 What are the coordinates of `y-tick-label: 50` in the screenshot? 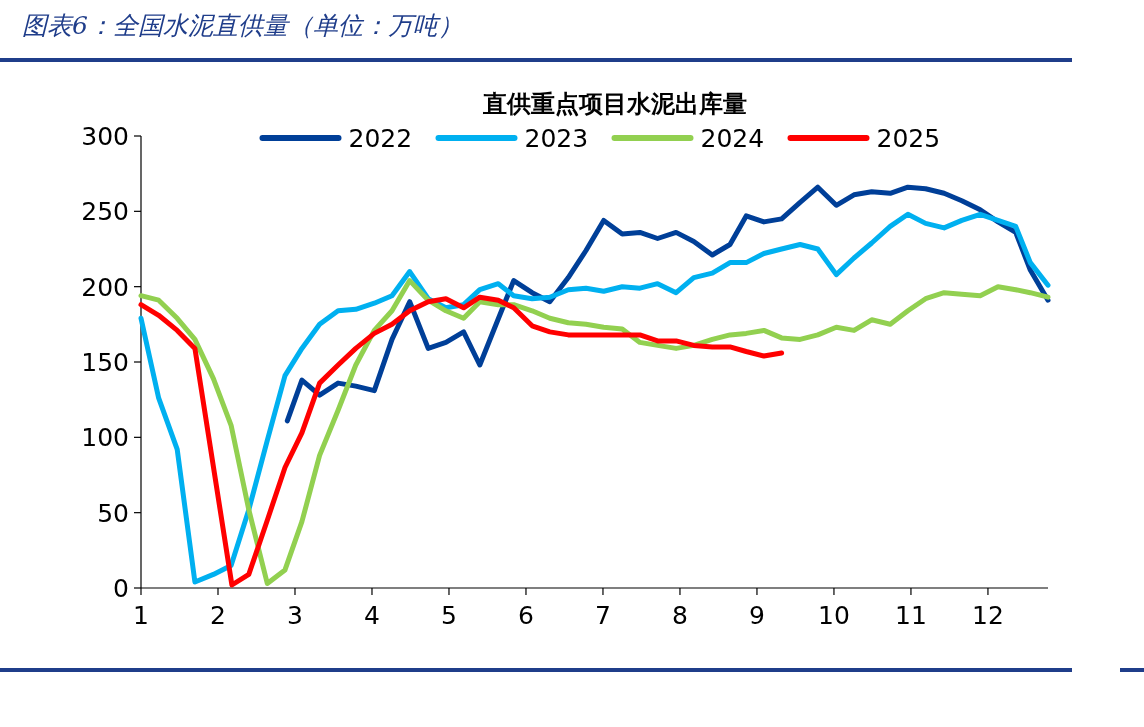 It's located at (113, 513).